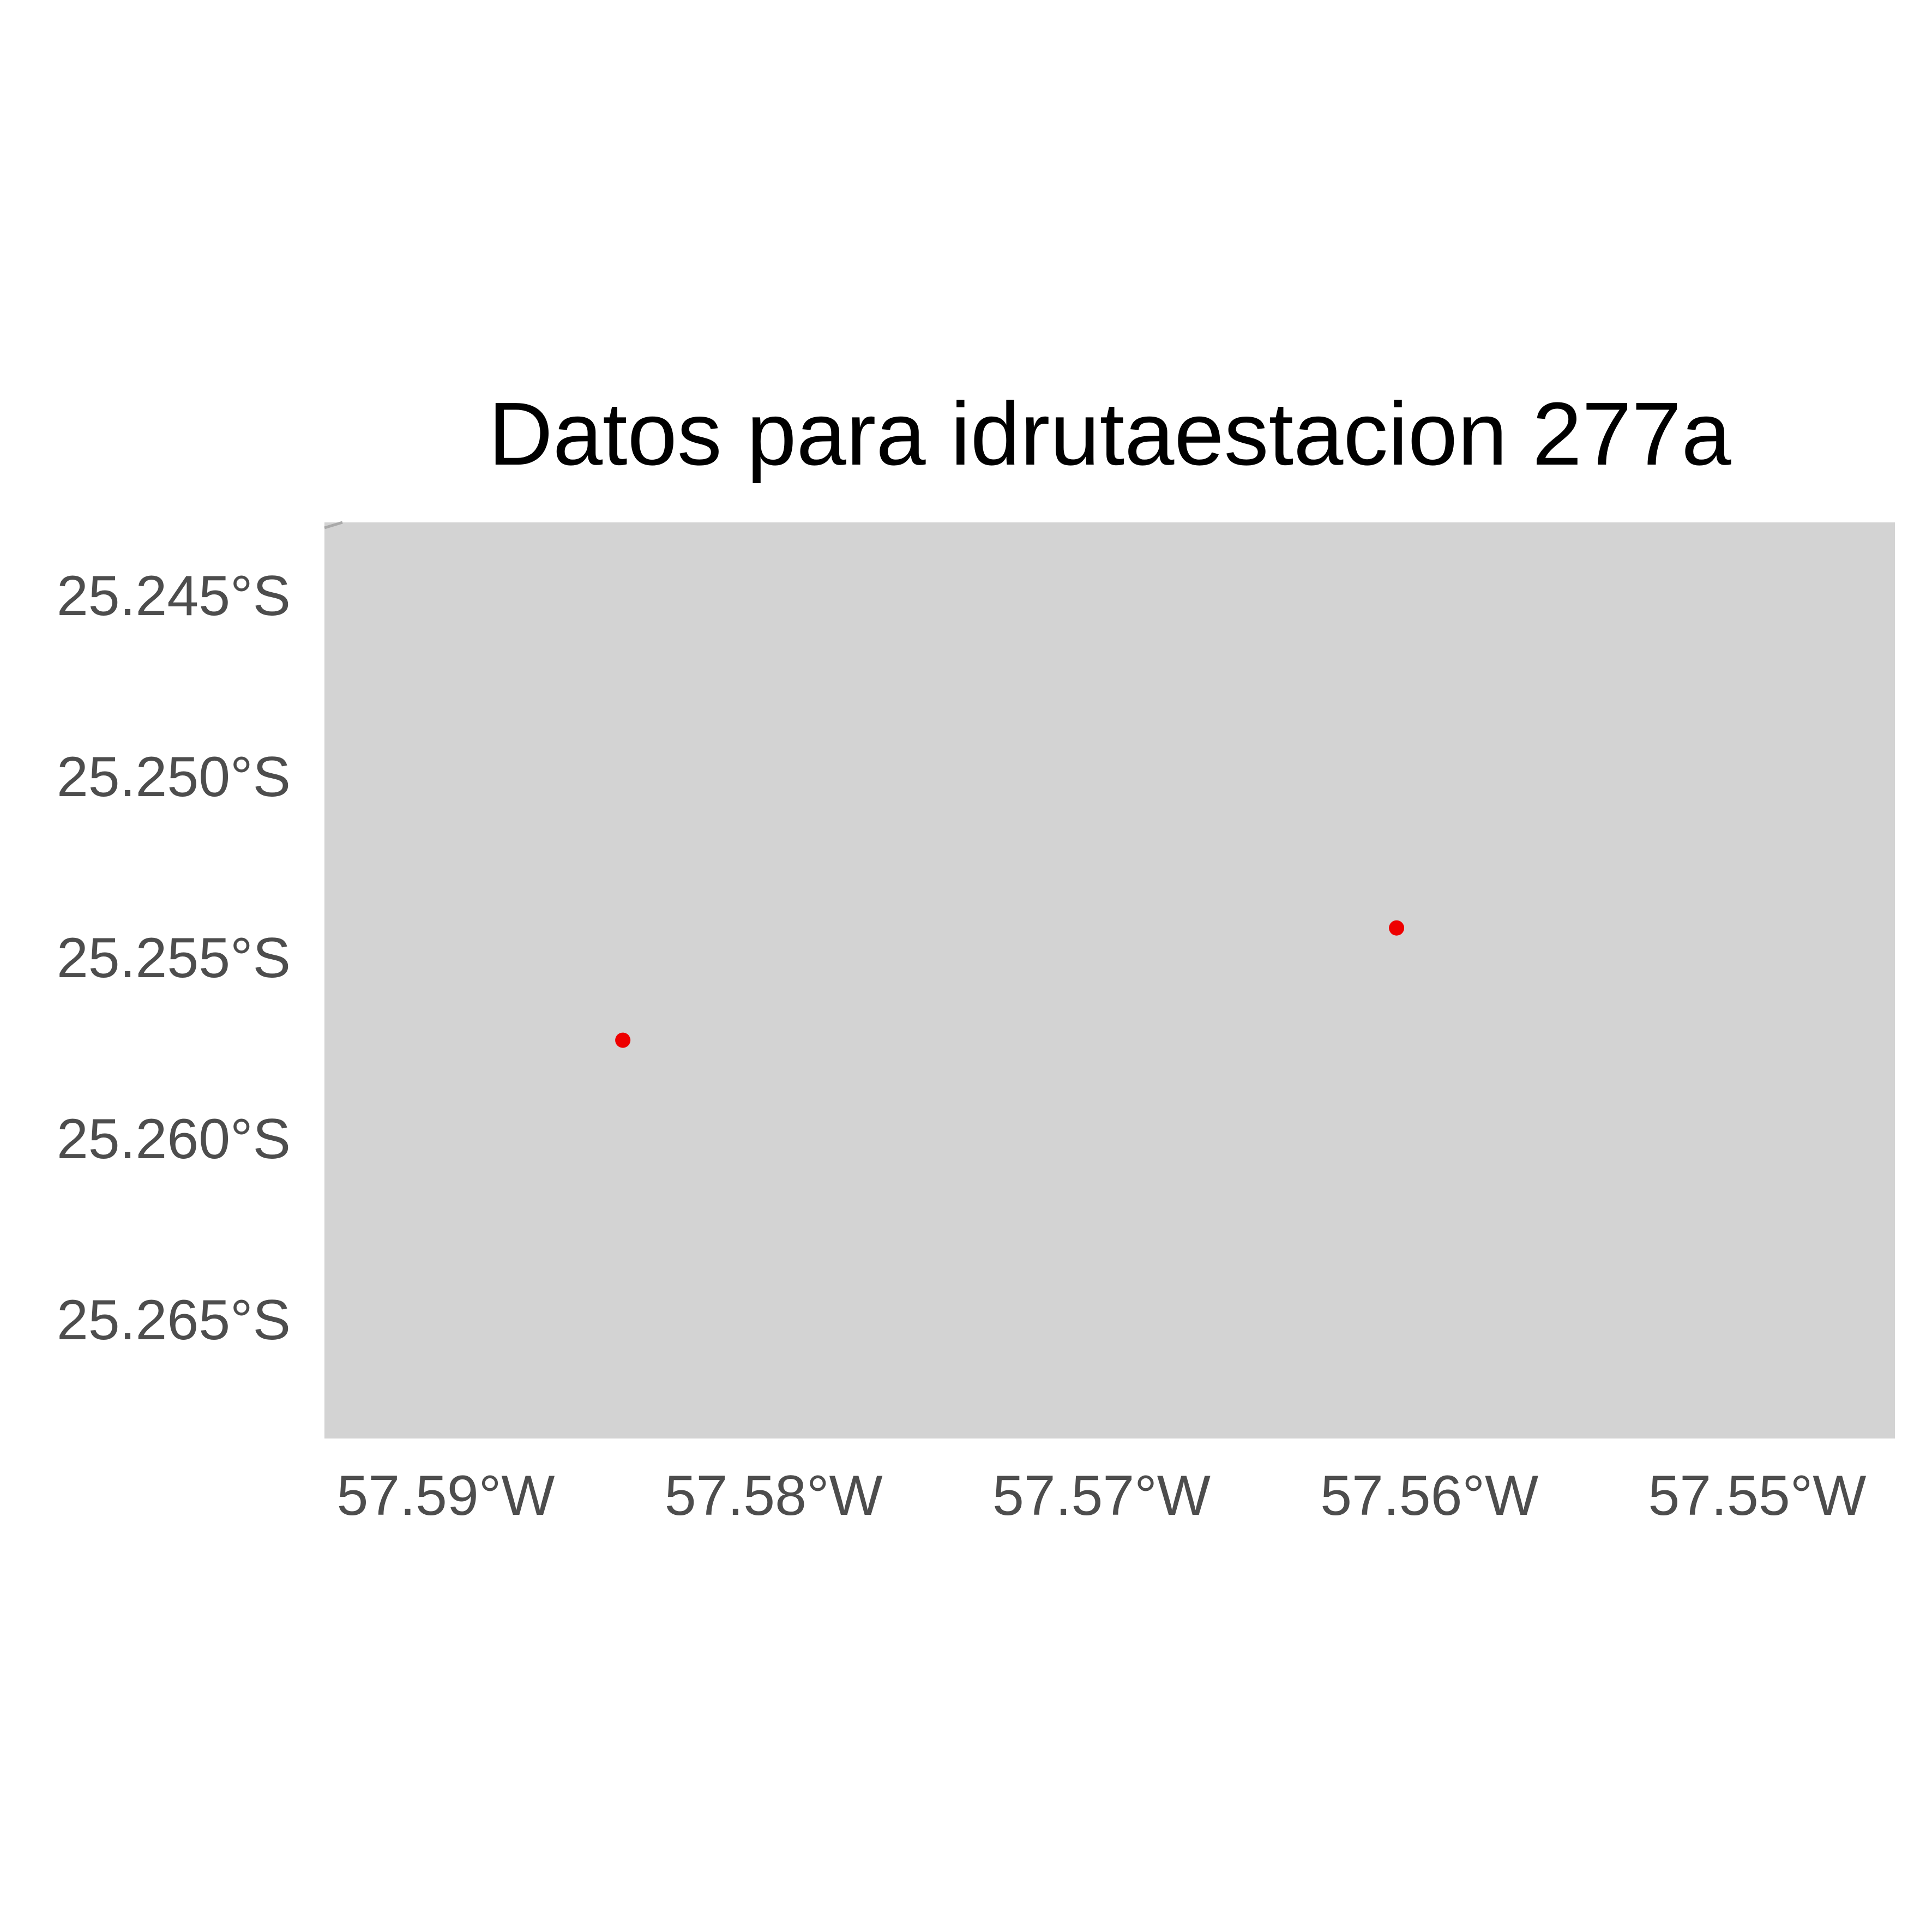  Describe the element at coordinates (1010, 984) in the screenshot. I see `data-points` at that location.